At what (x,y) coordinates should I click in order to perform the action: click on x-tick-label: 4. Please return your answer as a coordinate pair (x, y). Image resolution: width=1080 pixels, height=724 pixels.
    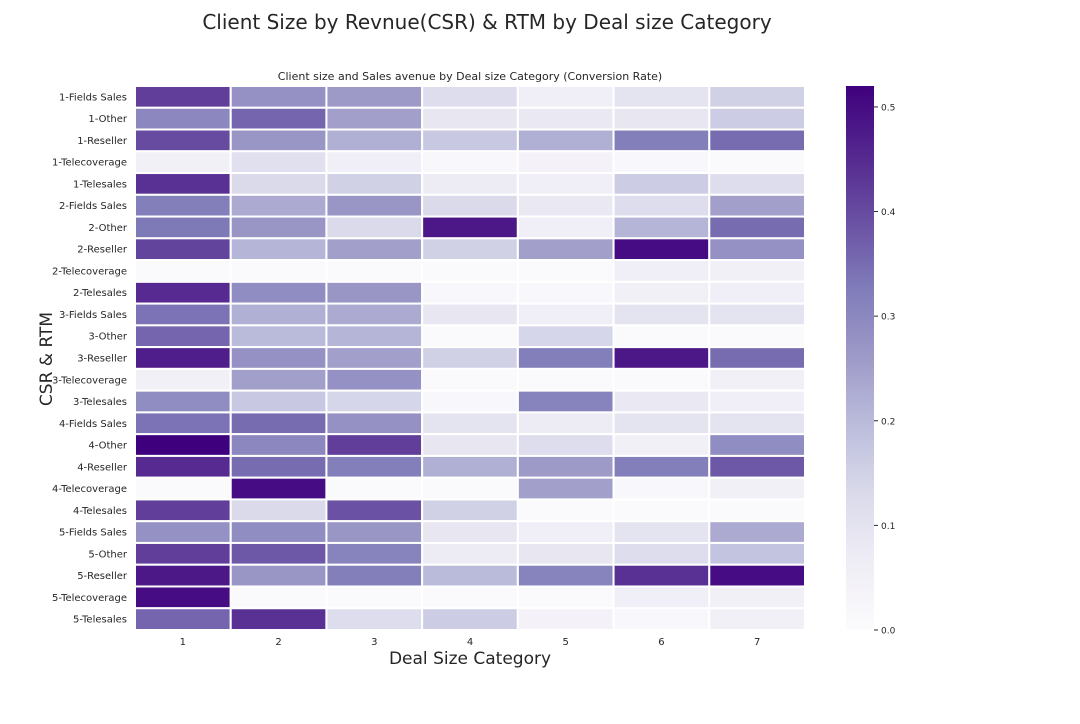
    Looking at the image, I should click on (470, 642).